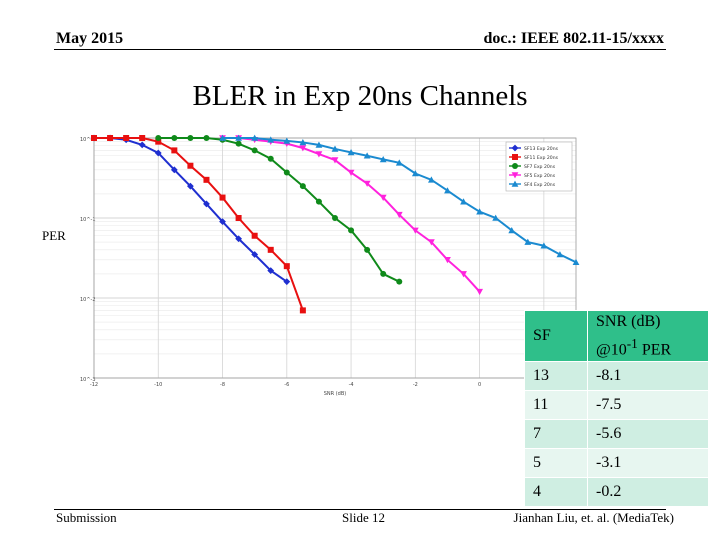 Image resolution: width=720 pixels, height=540 pixels. Describe the element at coordinates (611, 350) in the screenshot. I see `snr-header-at: @10` at that location.